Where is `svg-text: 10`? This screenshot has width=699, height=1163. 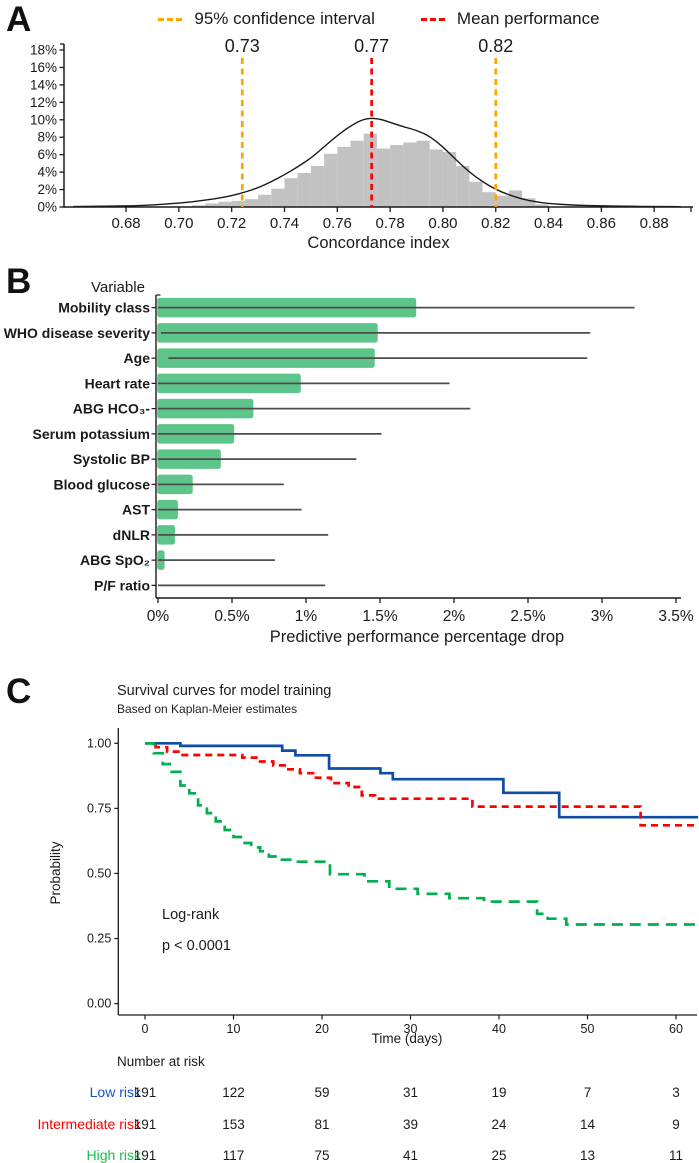
svg-text: 10 is located at coordinates (234, 1029).